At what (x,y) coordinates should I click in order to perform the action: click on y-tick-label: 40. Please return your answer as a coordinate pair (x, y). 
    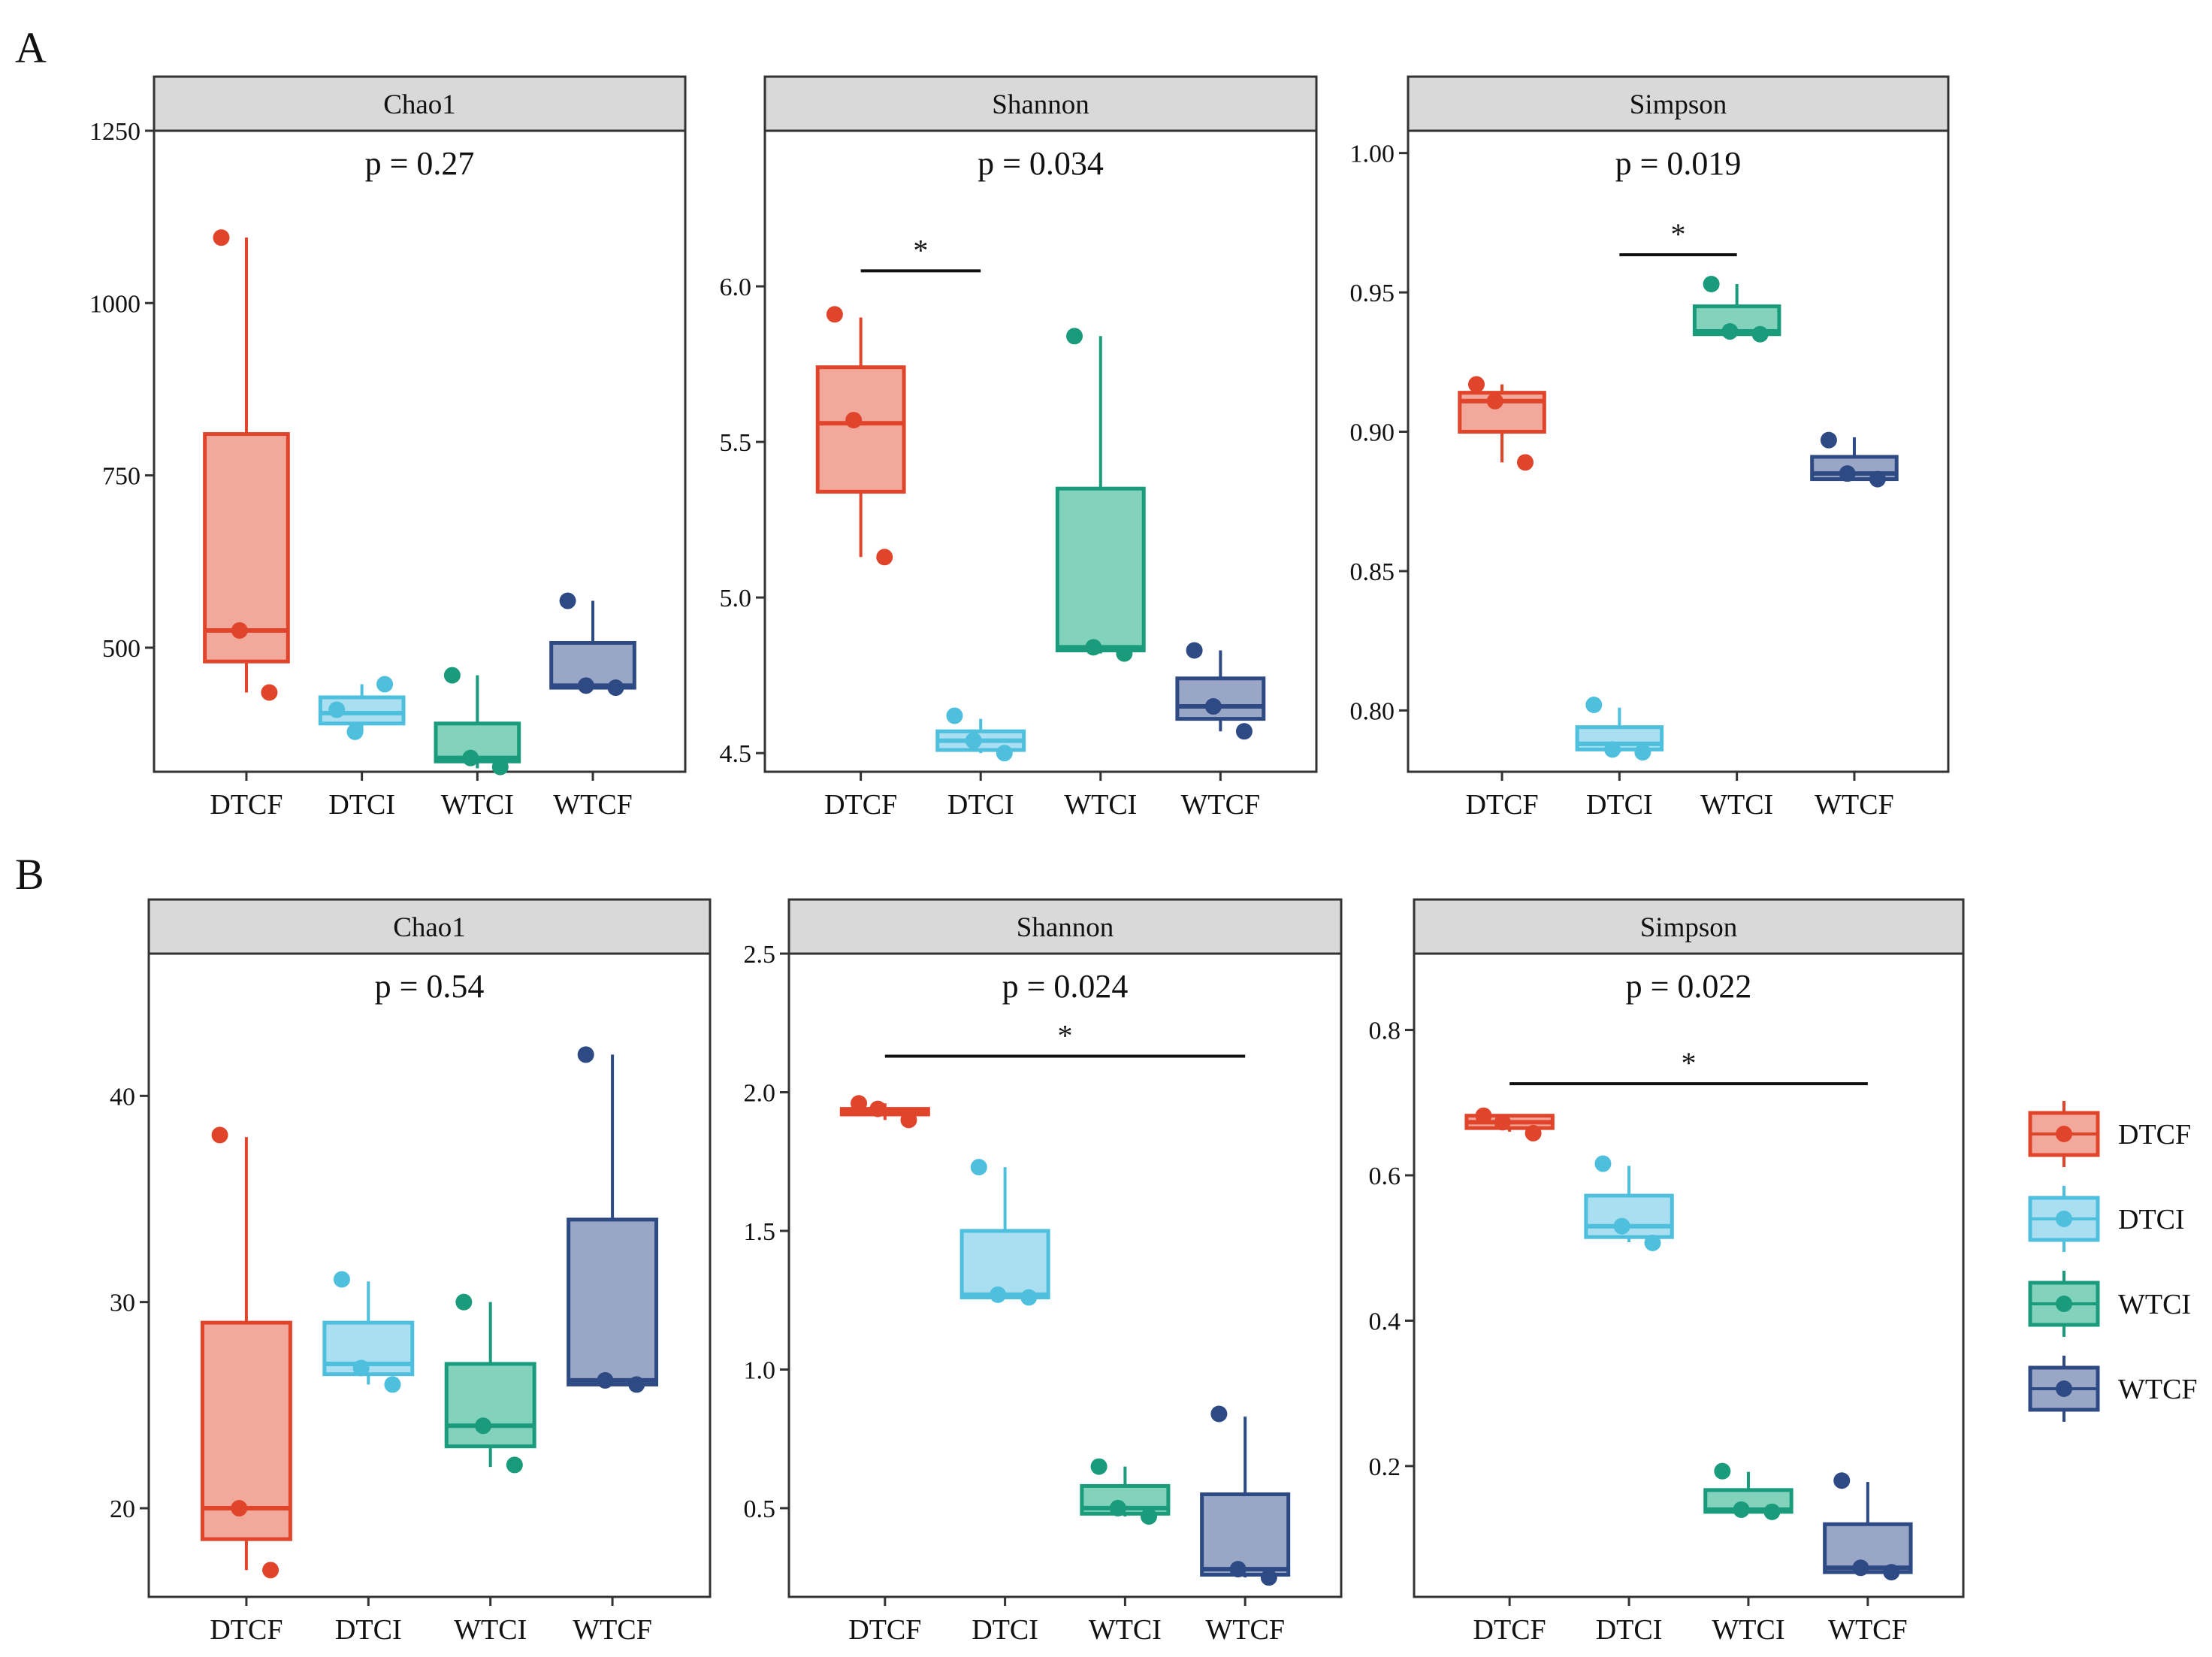
    Looking at the image, I should click on (123, 1097).